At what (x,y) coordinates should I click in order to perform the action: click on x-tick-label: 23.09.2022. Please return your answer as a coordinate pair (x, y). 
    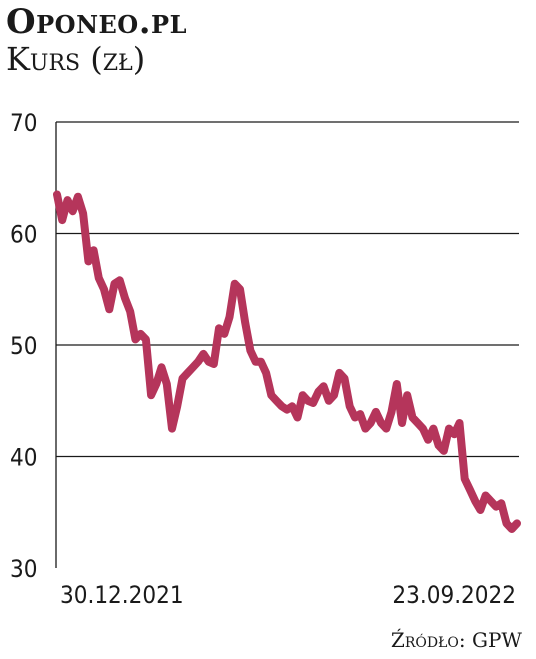
    Looking at the image, I should click on (454, 595).